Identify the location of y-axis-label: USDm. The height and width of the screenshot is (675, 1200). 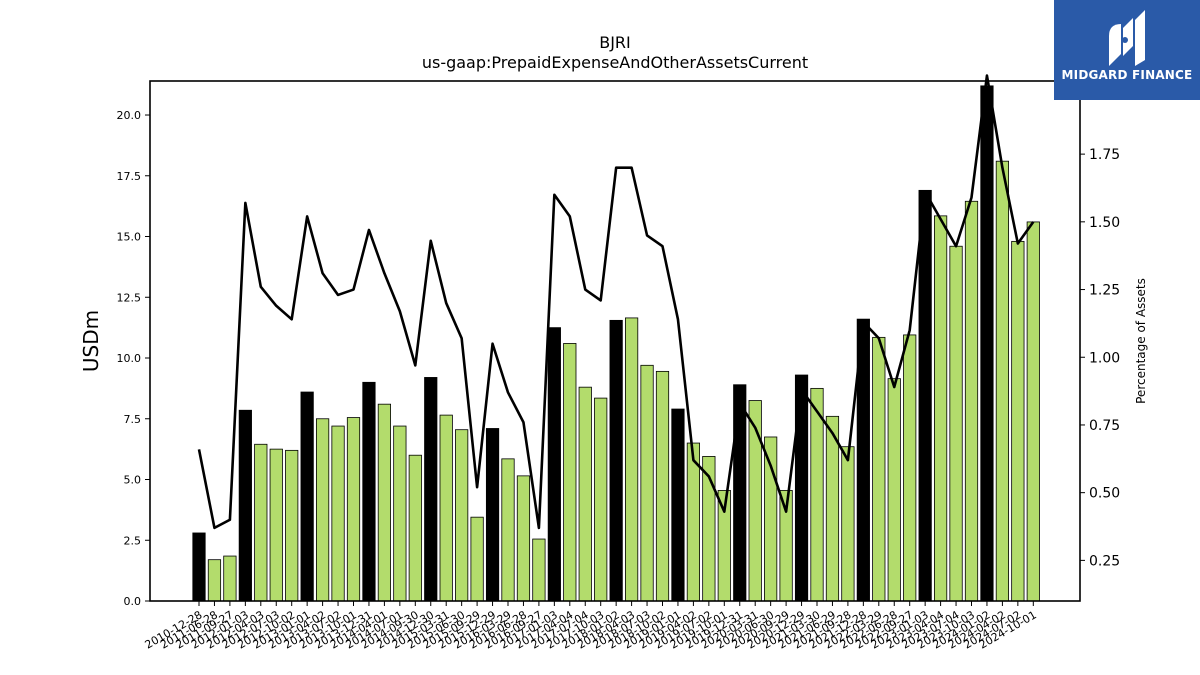
(91, 341).